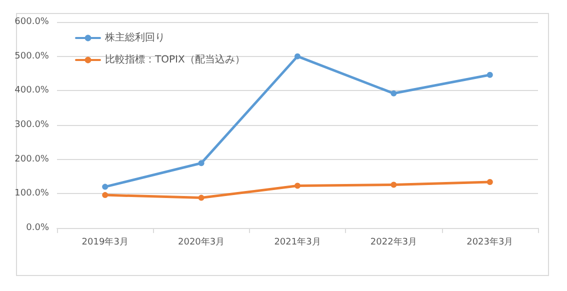 This screenshot has width=567, height=291. Describe the element at coordinates (134, 38) in the screenshot. I see `legend-label: 株主総利回り` at that location.